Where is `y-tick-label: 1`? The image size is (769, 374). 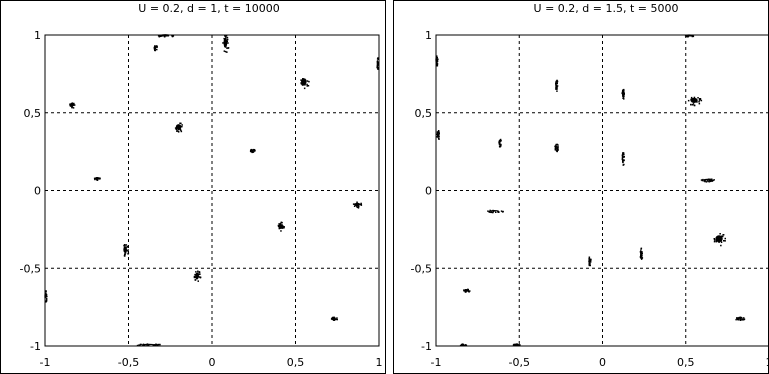 y-tick-label: 1 is located at coordinates (428, 35).